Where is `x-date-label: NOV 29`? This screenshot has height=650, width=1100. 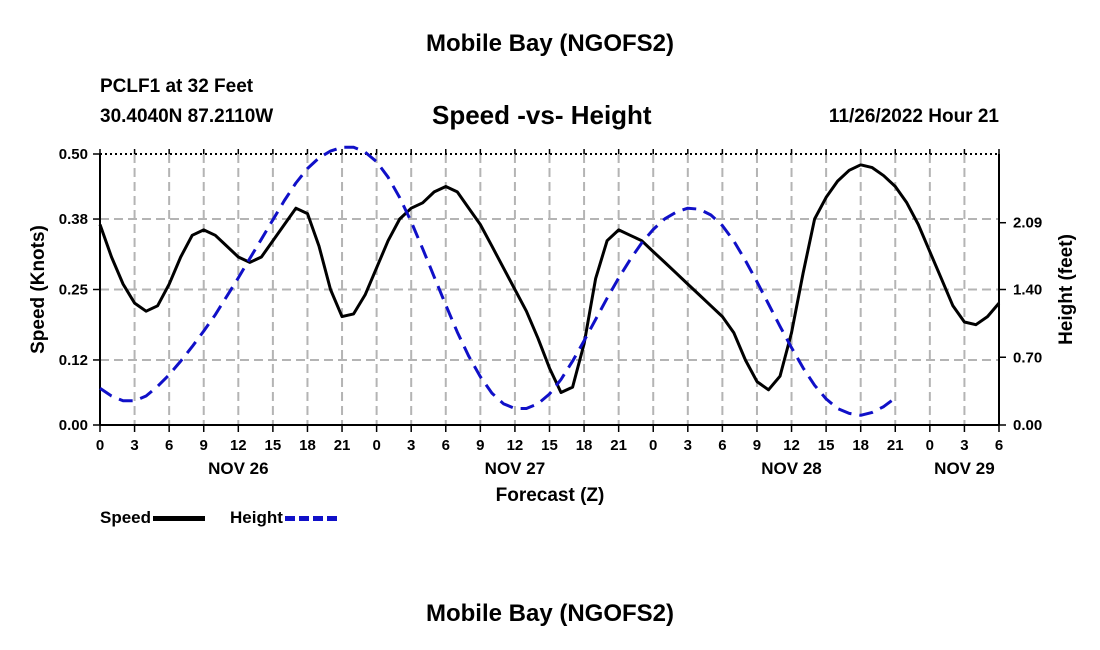 x-date-label: NOV 29 is located at coordinates (964, 468).